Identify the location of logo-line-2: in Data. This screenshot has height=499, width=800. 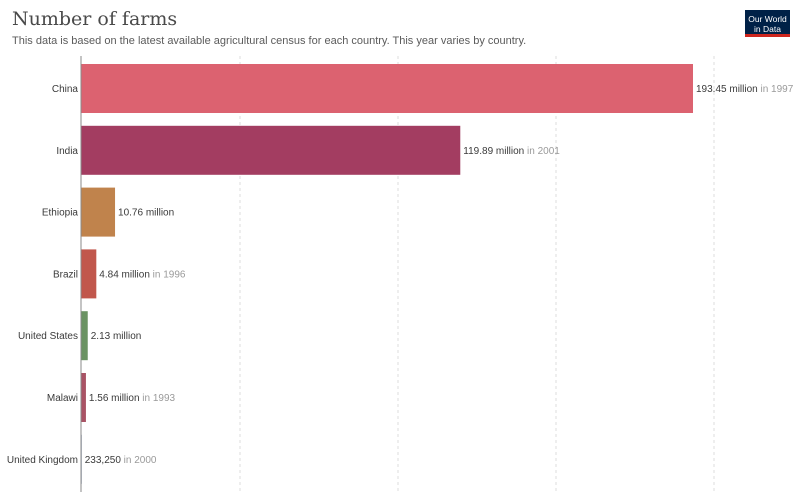
(767, 29).